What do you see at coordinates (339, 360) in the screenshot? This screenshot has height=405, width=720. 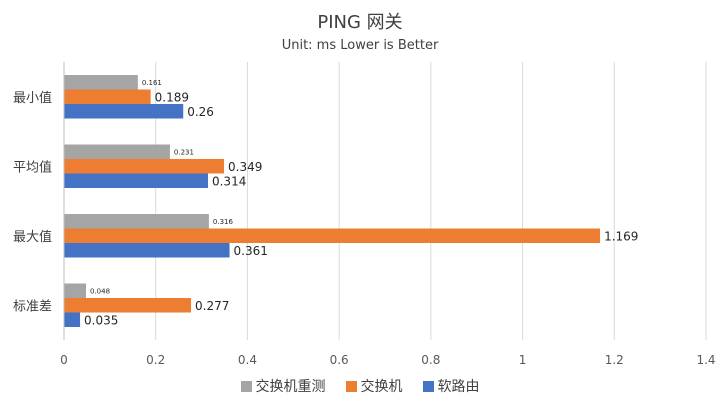 I see `x-tick-label: 0.6` at bounding box center [339, 360].